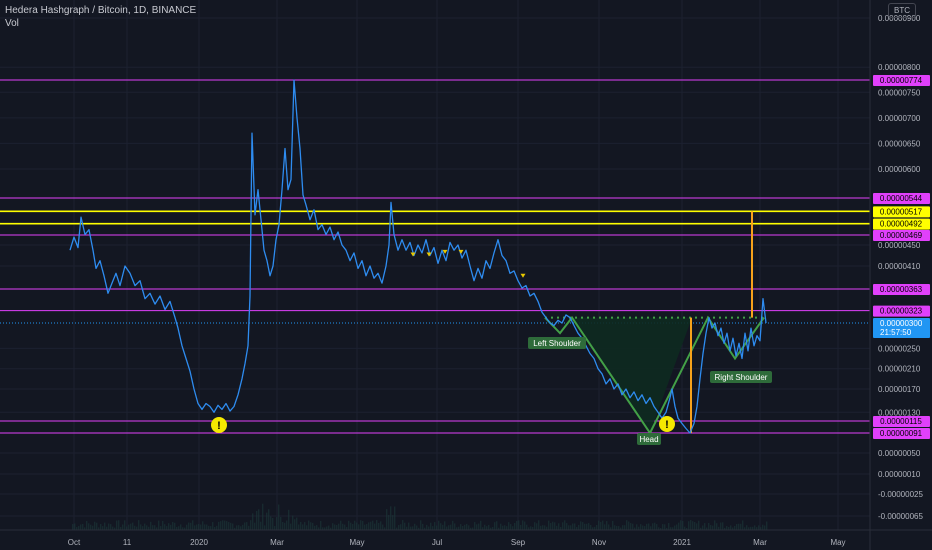 Image resolution: width=932 pixels, height=550 pixels. Describe the element at coordinates (902, 10) in the screenshot. I see `currency-button: BTC` at that location.